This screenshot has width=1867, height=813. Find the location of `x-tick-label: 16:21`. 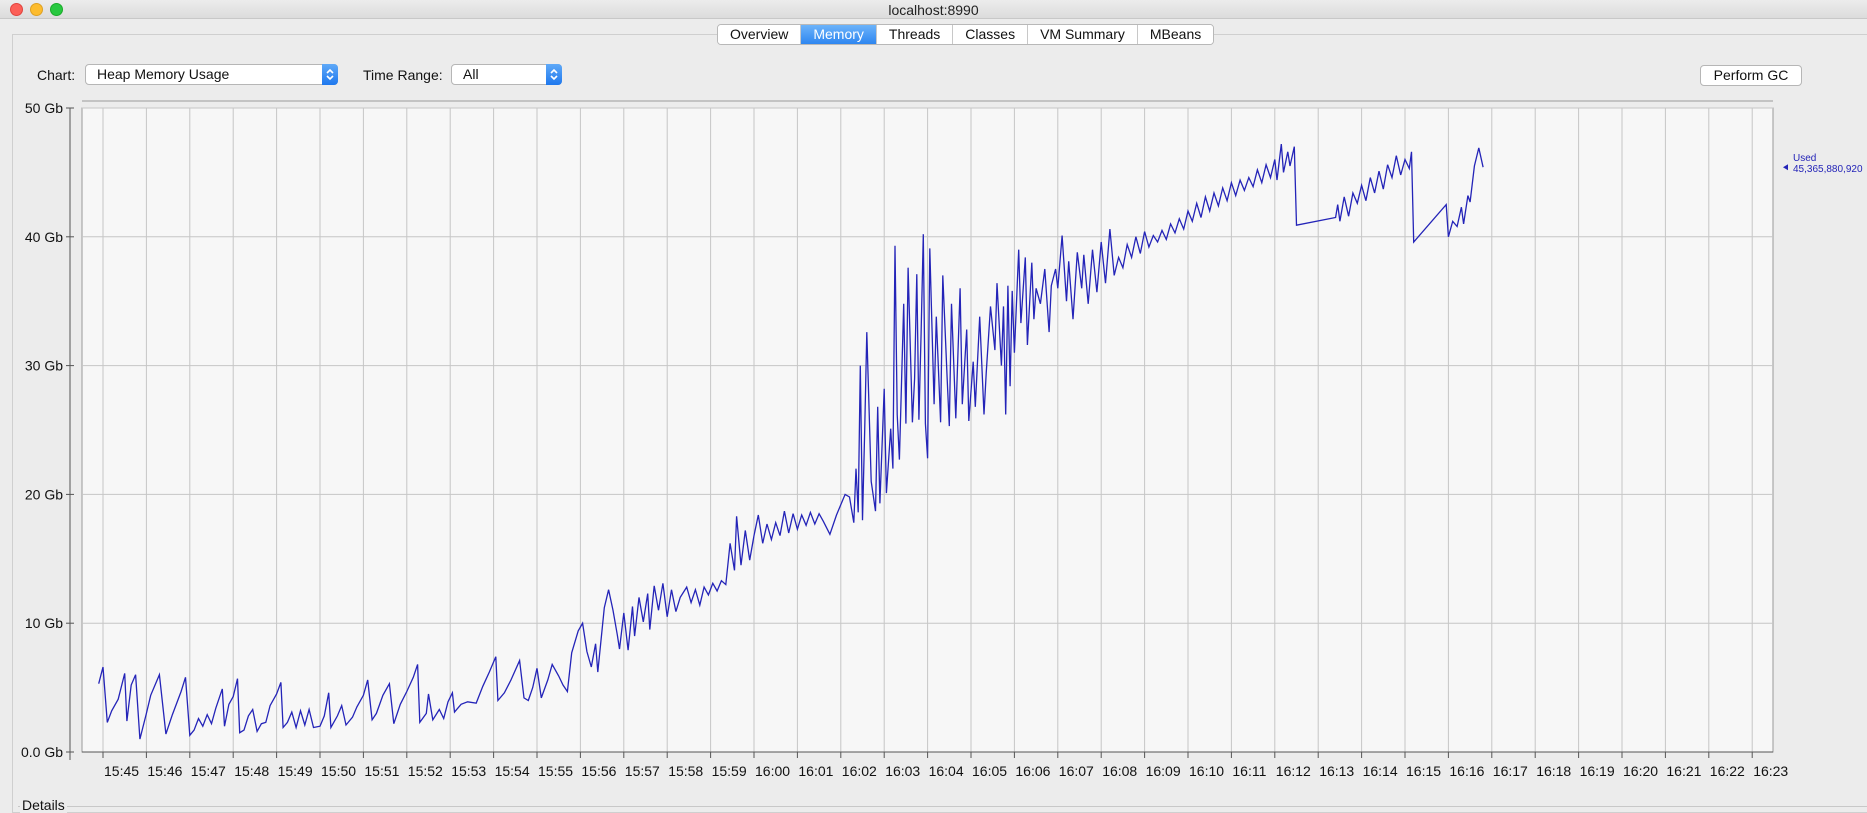

x-tick-label: 16:21 is located at coordinates (1683, 771).